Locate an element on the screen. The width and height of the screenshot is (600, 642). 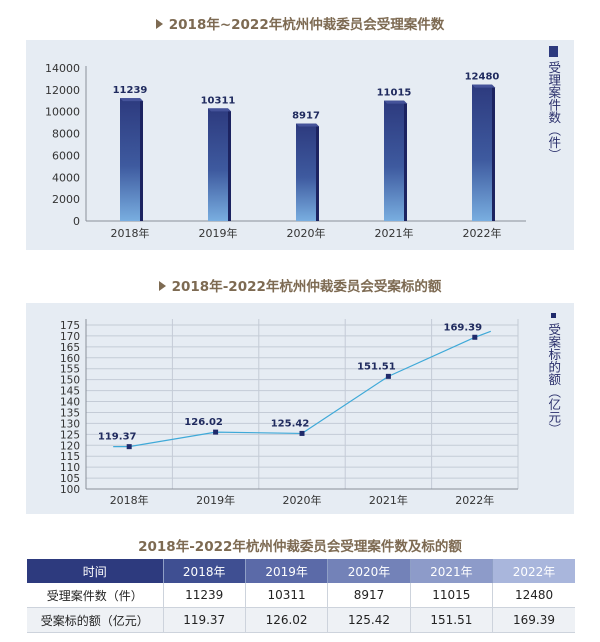
y-tick-label: 12000 is located at coordinates (62, 90).